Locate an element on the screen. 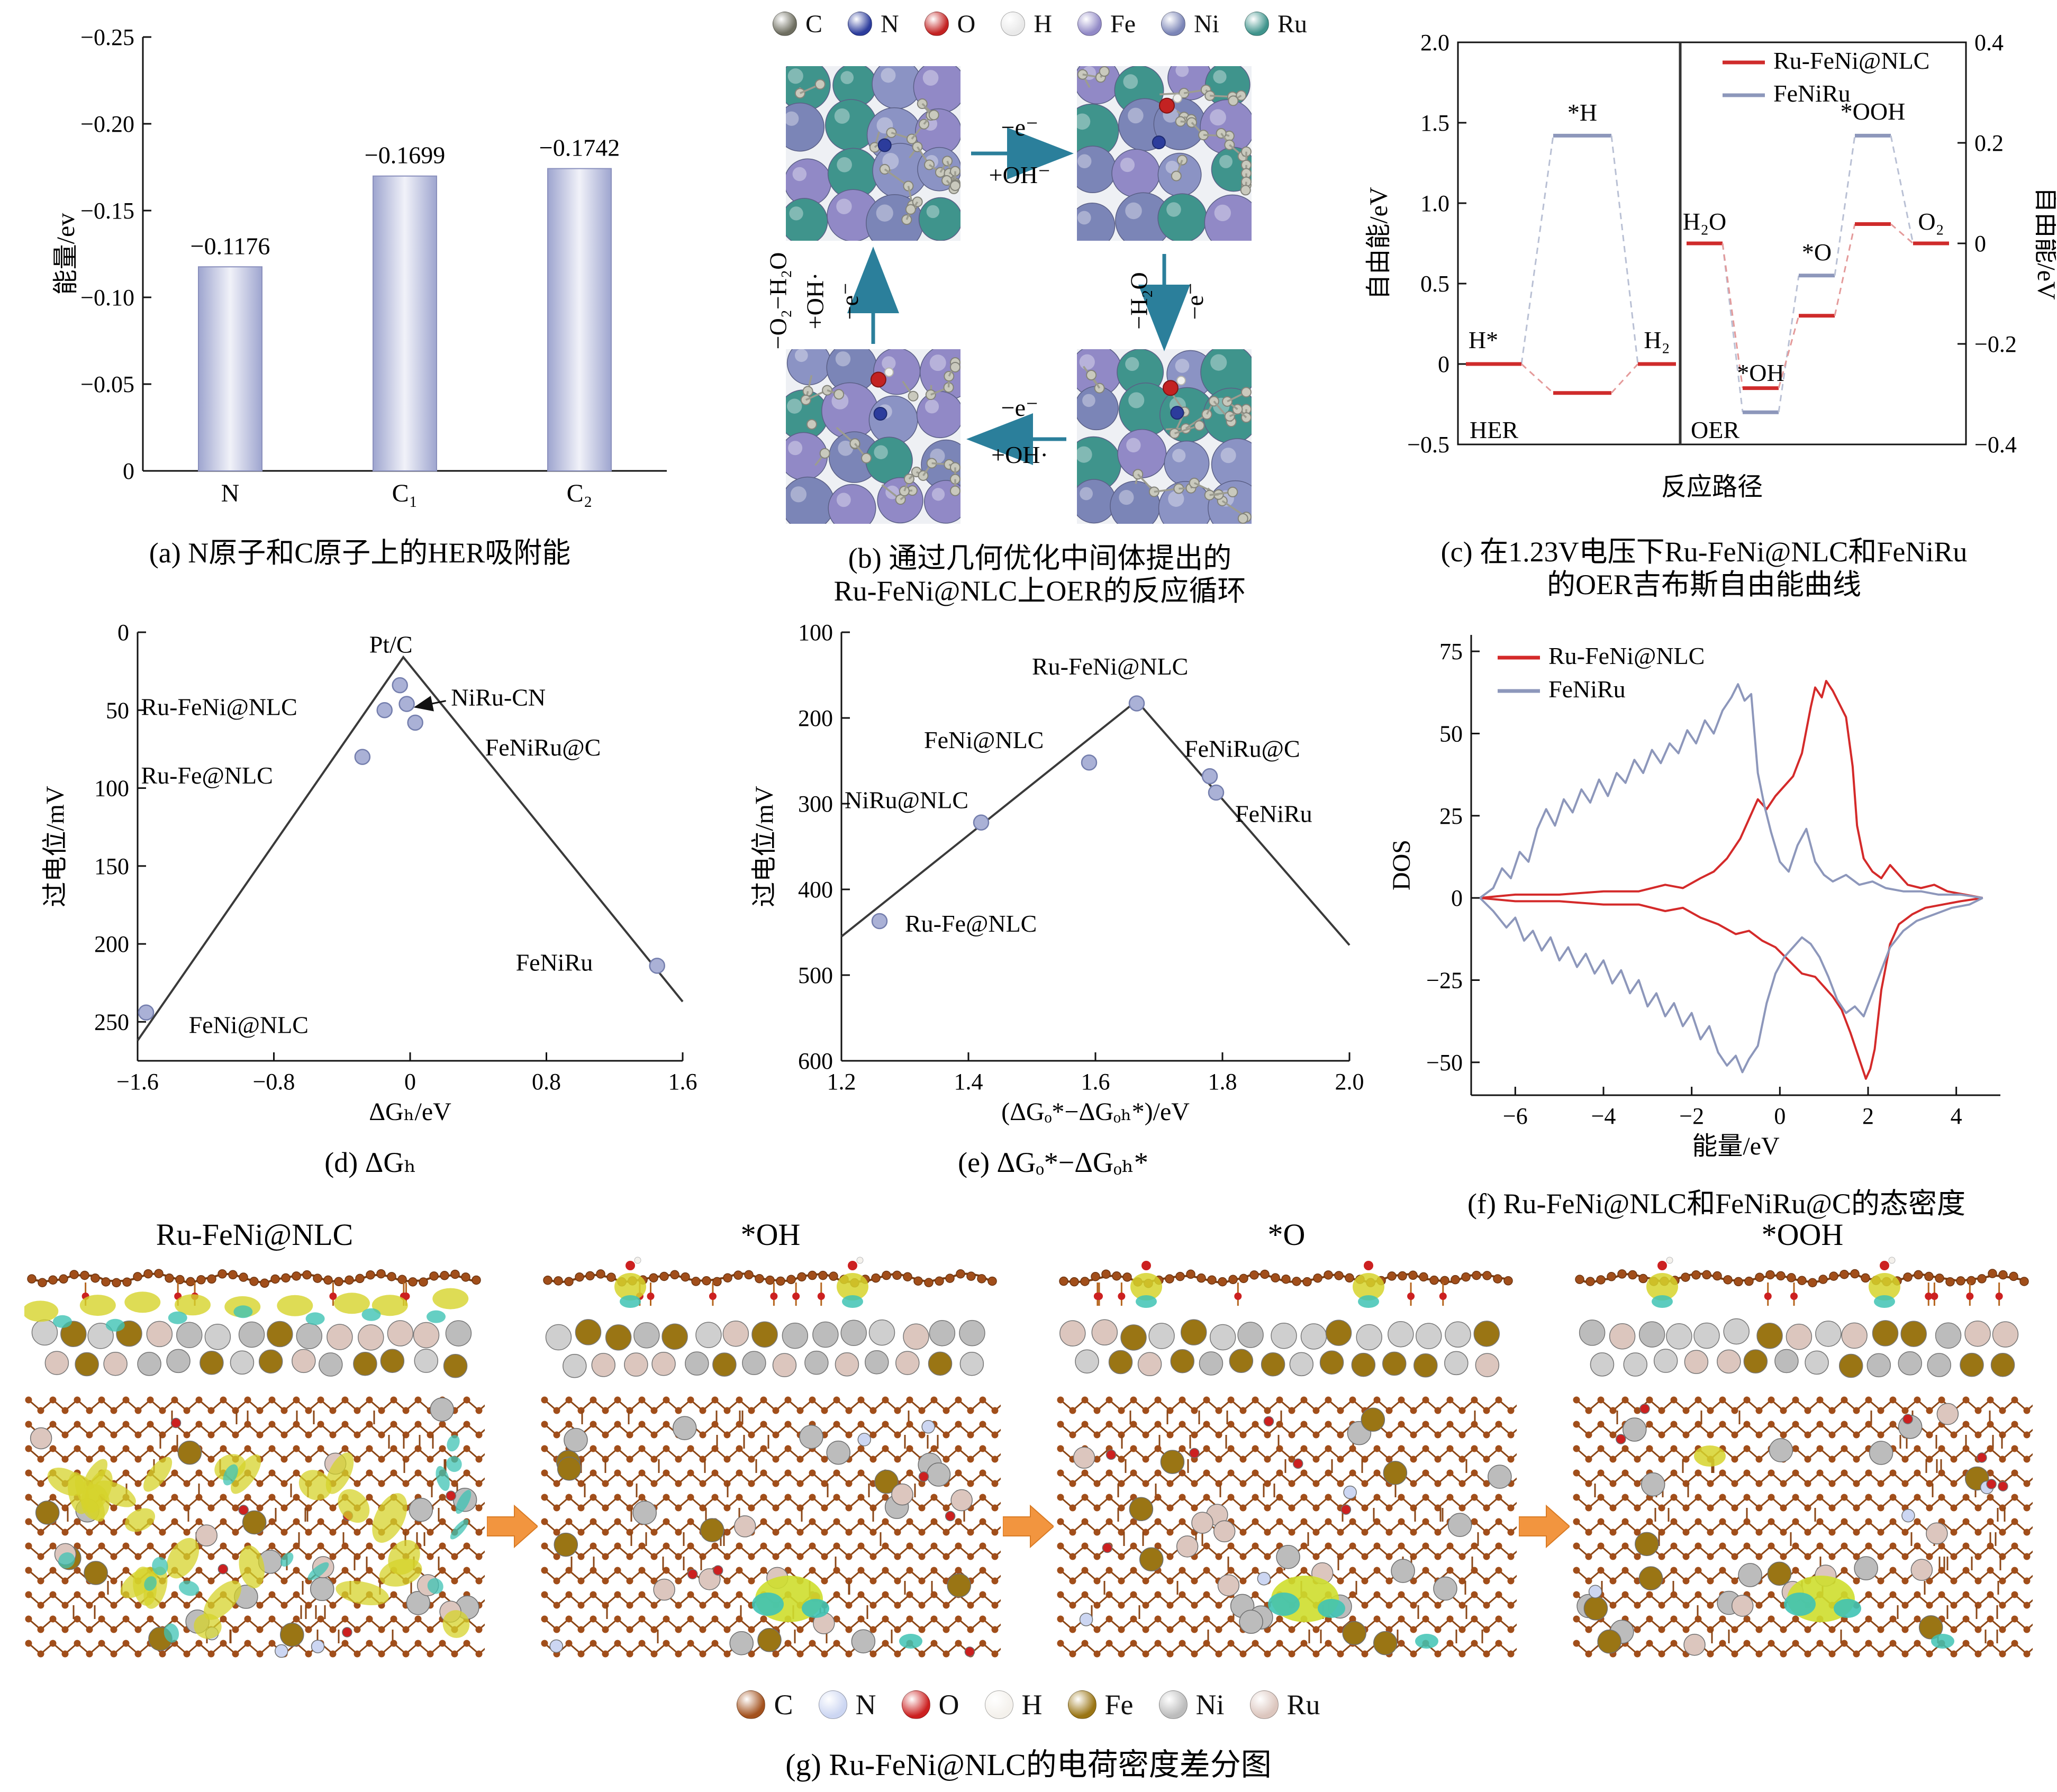 This screenshot has width=2057, height=1792. caption-c-line1: (c) 在1.23V电压下Ru-FeNi@NLC和FeNiRu is located at coordinates (1704, 552).